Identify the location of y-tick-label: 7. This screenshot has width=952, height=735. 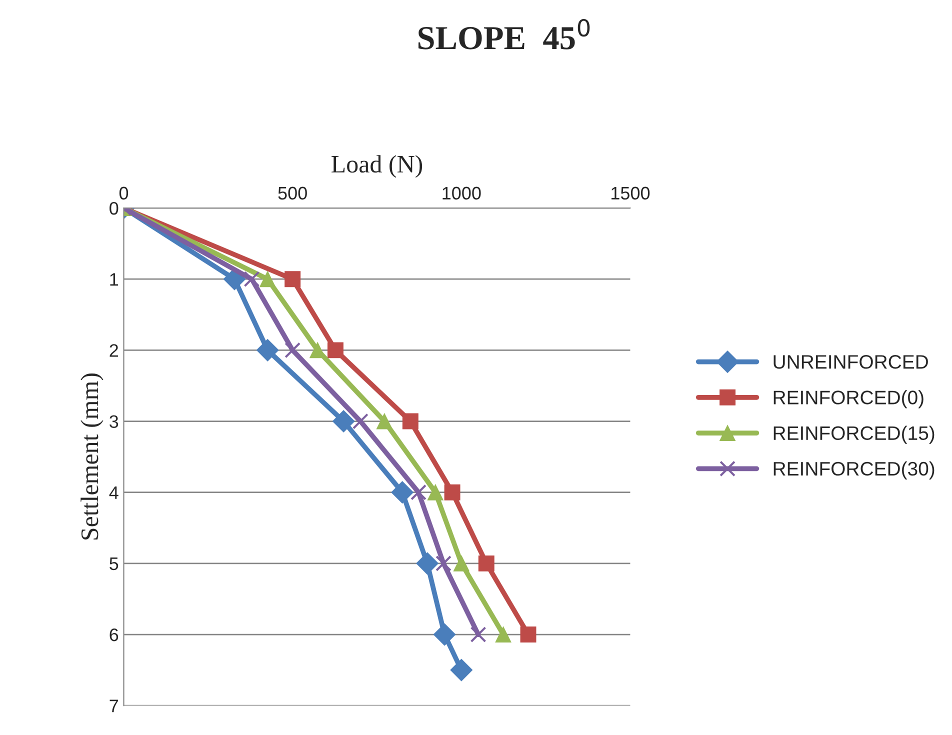
(114, 706).